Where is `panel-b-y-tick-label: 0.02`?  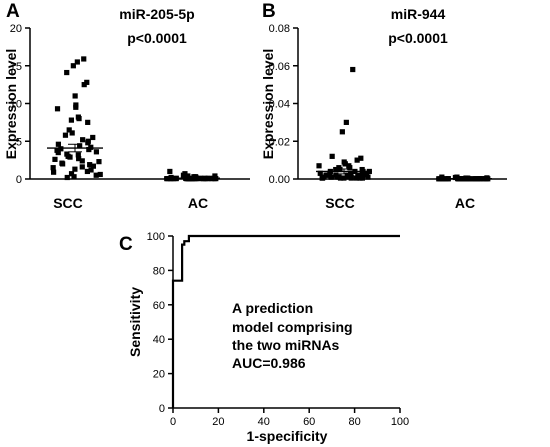 panel-b-y-tick-label: 0.02 is located at coordinates (279, 142).